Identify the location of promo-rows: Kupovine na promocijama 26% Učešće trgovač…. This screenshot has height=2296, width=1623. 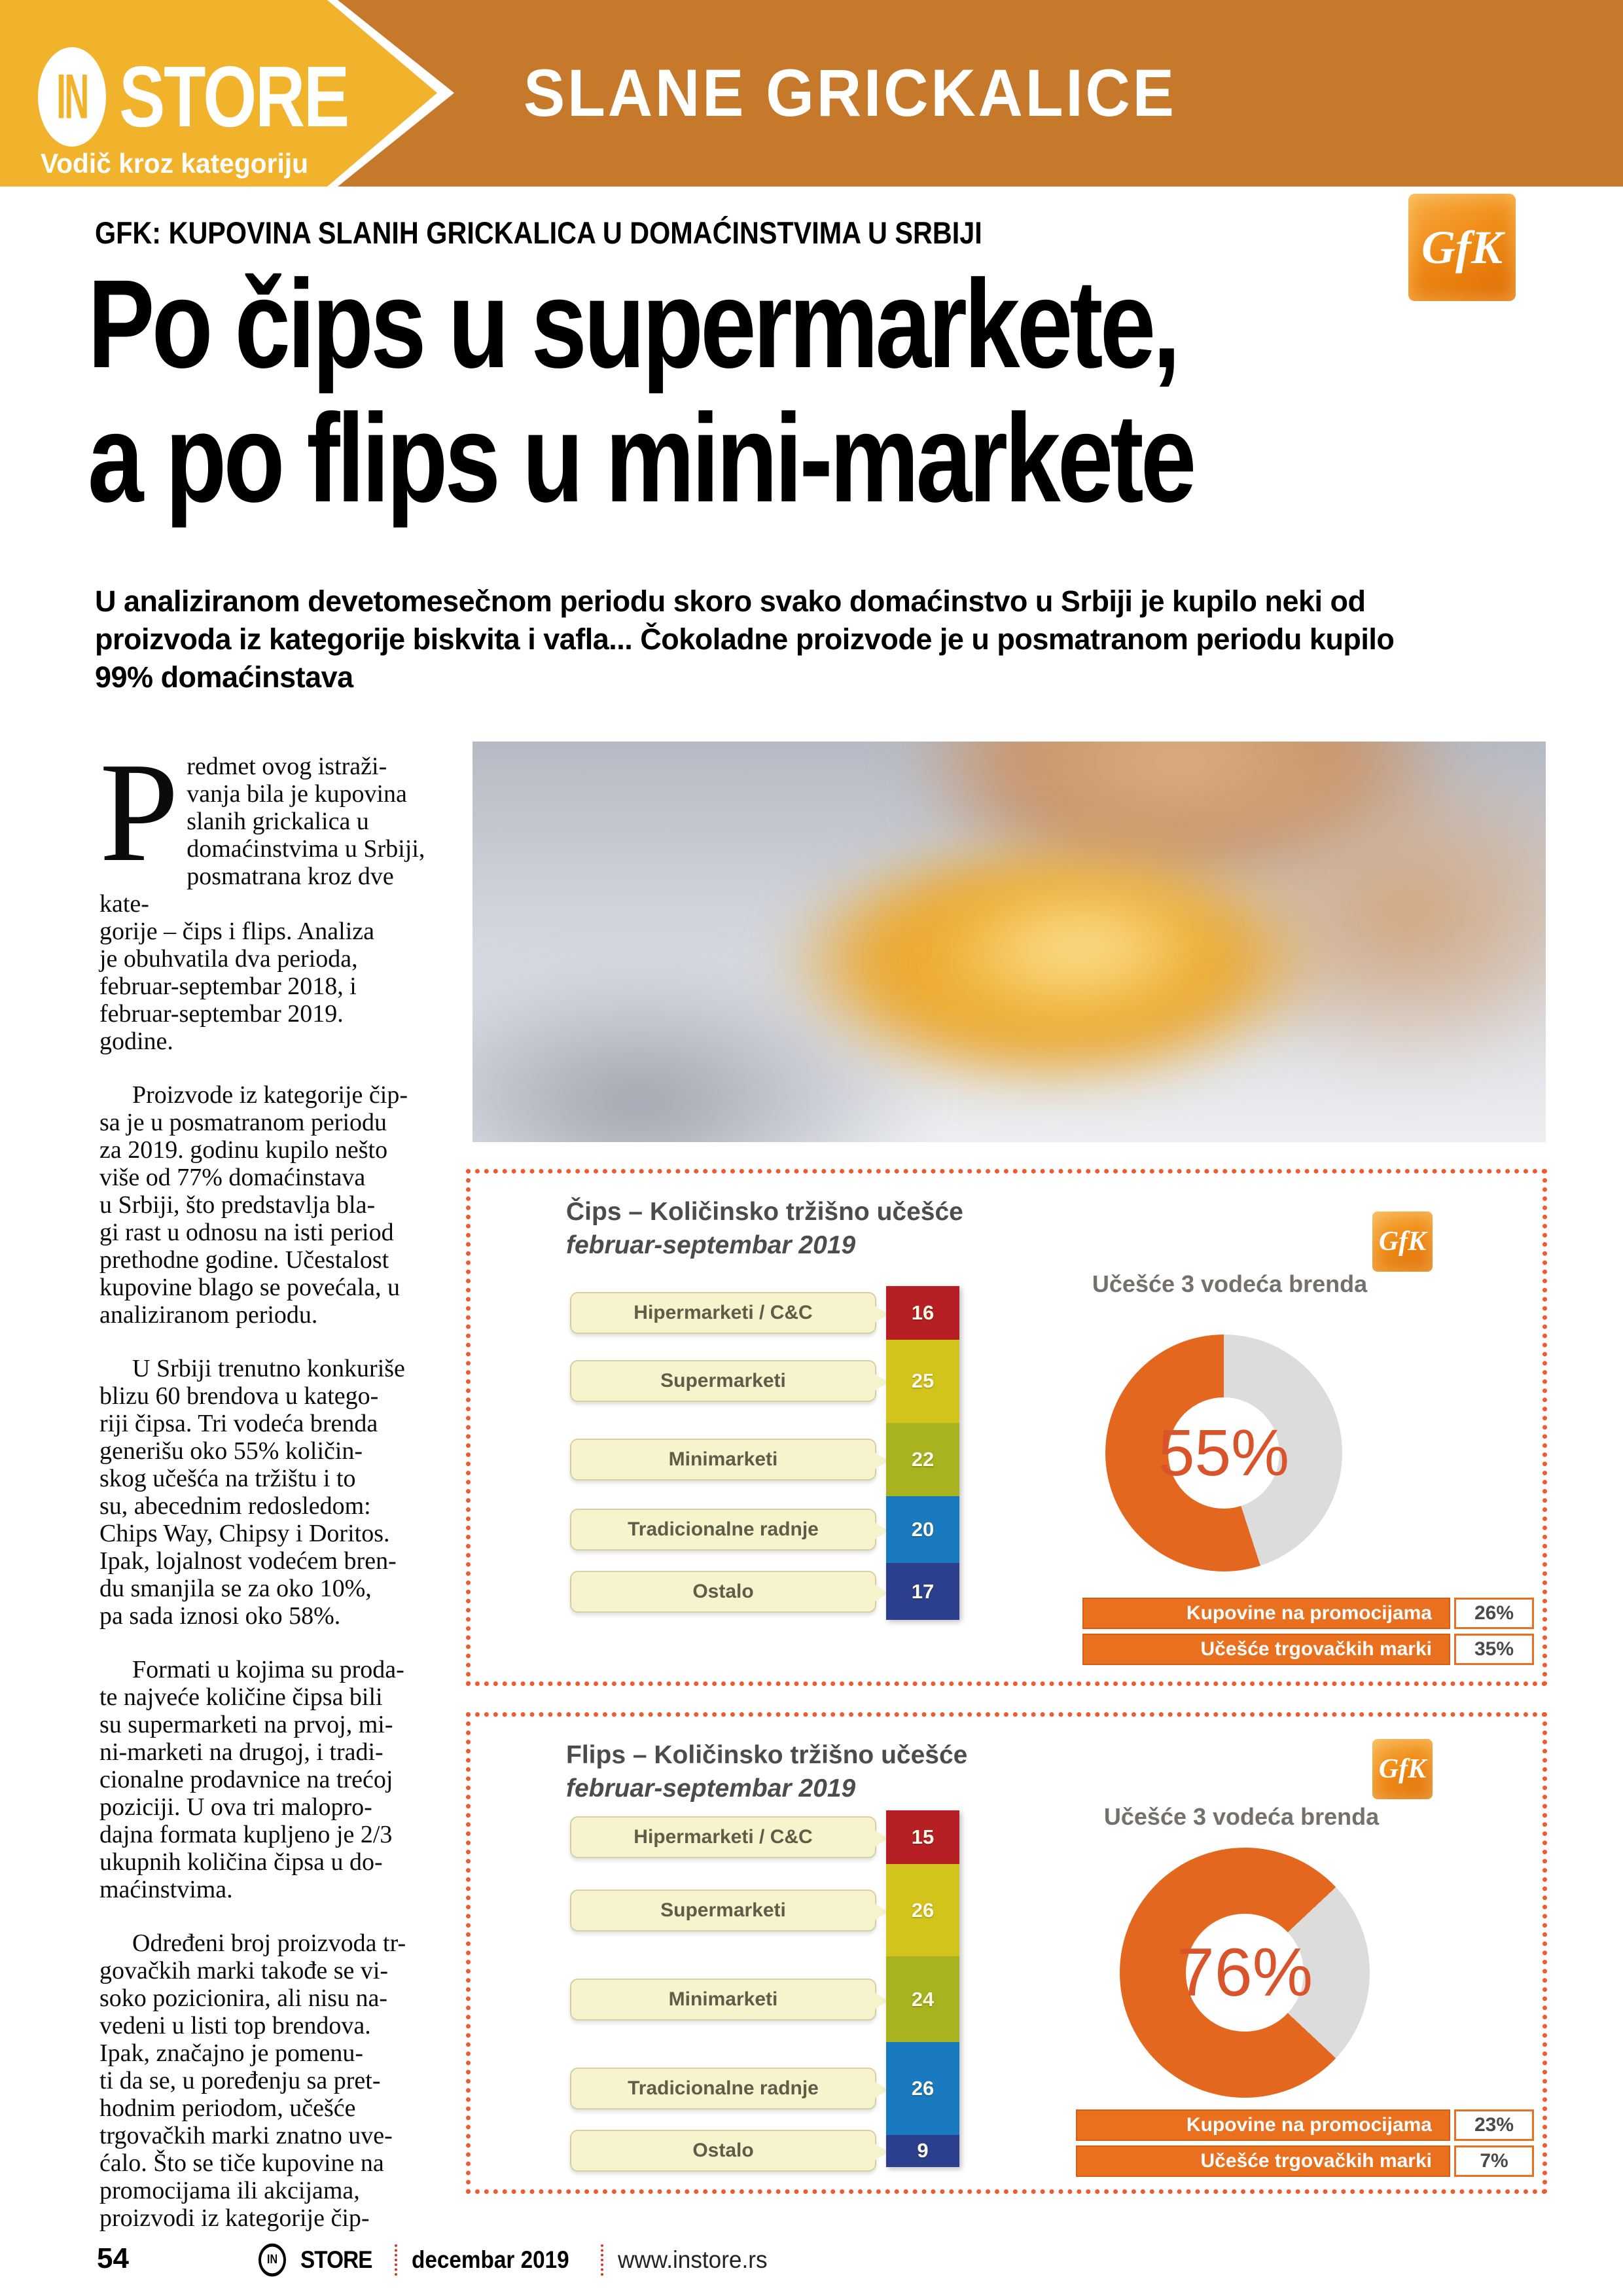
(1308, 1634).